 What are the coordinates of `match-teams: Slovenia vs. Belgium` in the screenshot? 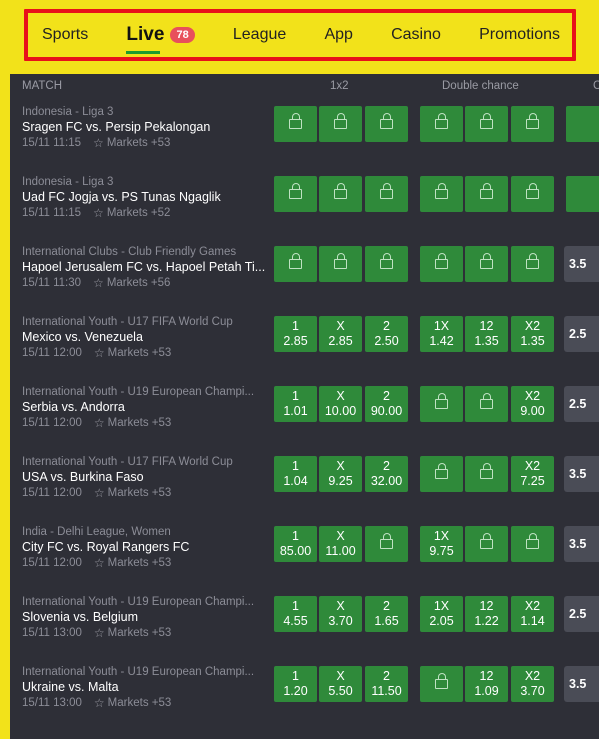 It's located at (80, 617).